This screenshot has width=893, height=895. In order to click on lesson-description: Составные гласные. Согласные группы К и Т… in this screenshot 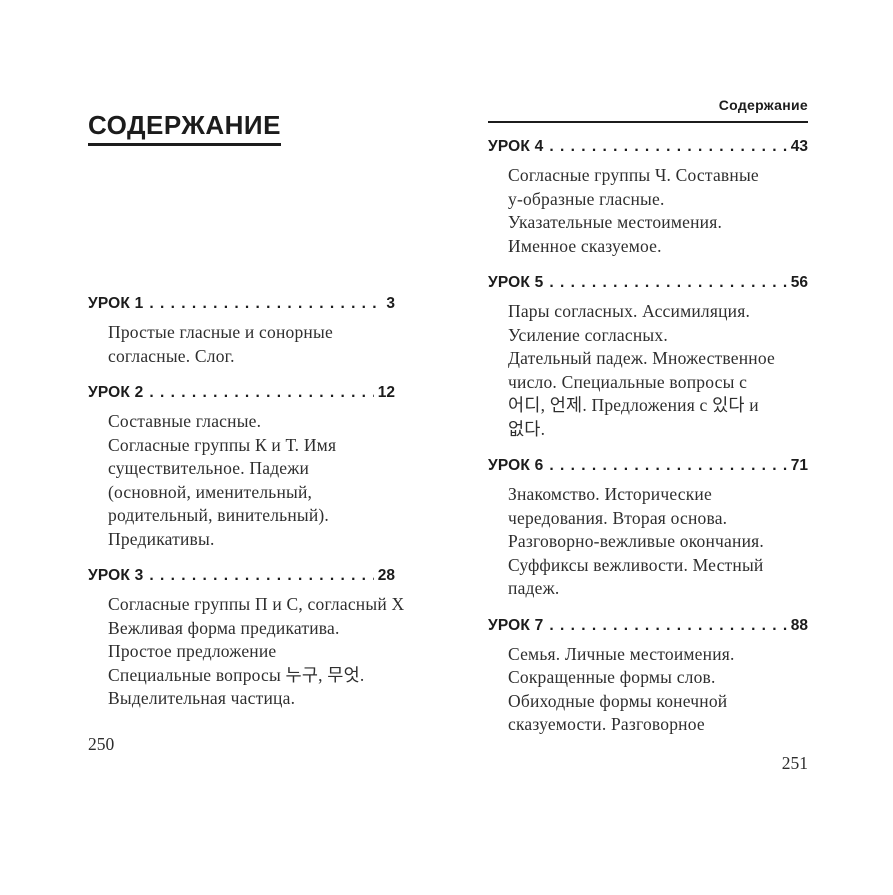, I will do `click(241, 480)`.